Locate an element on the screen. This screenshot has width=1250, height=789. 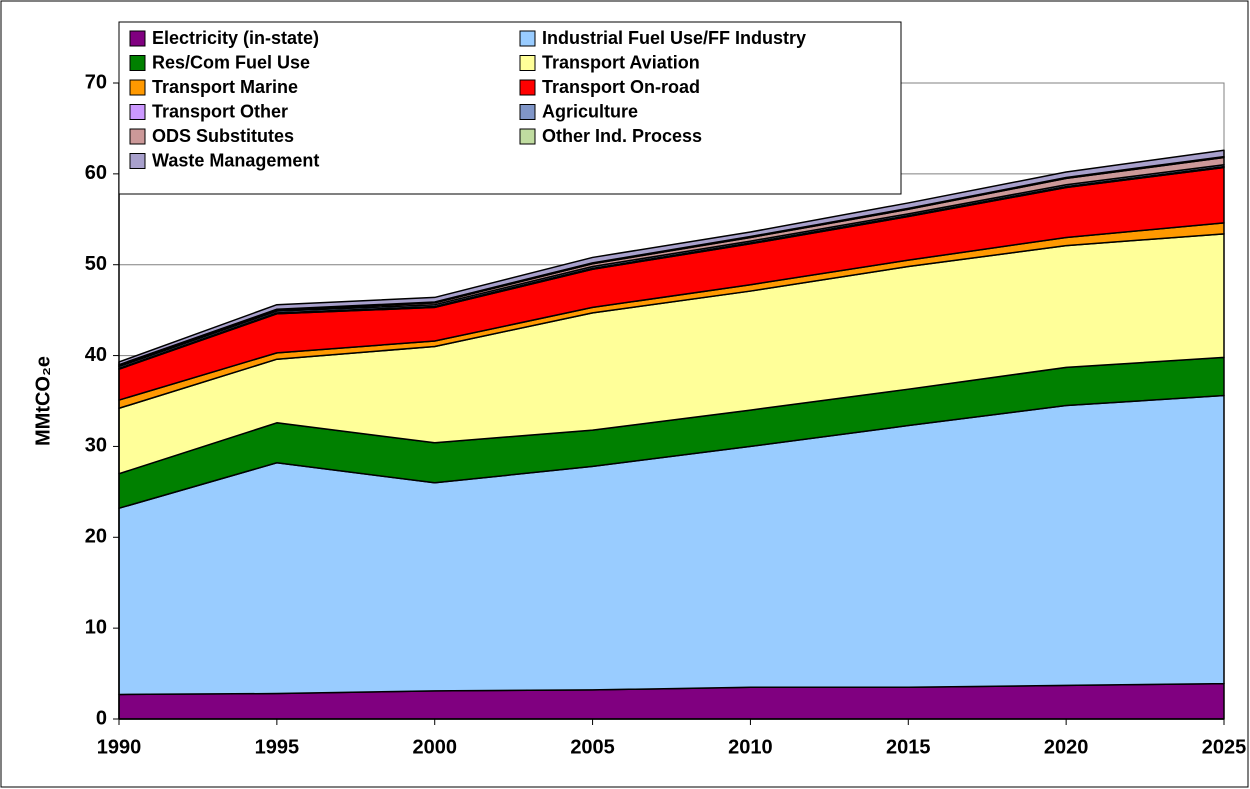
y-tick-label: 0 is located at coordinates (101, 718).